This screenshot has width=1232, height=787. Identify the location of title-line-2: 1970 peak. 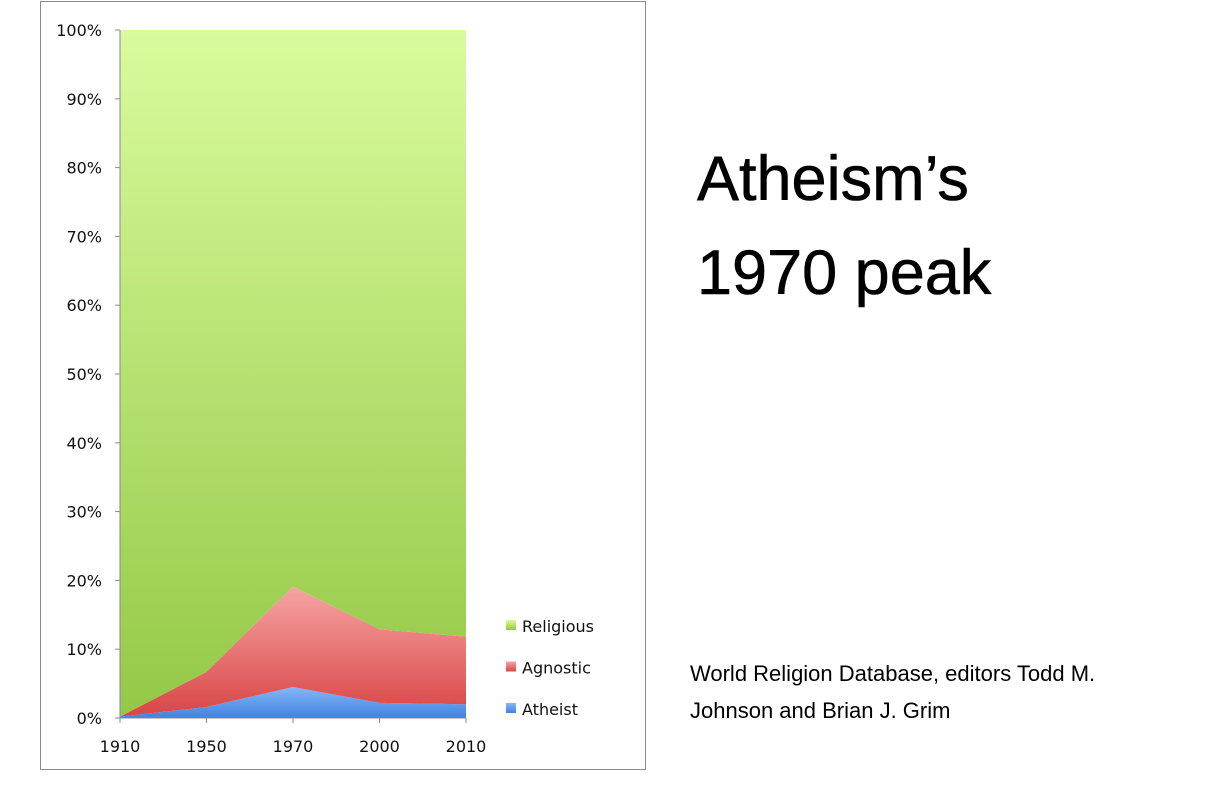
(844, 273).